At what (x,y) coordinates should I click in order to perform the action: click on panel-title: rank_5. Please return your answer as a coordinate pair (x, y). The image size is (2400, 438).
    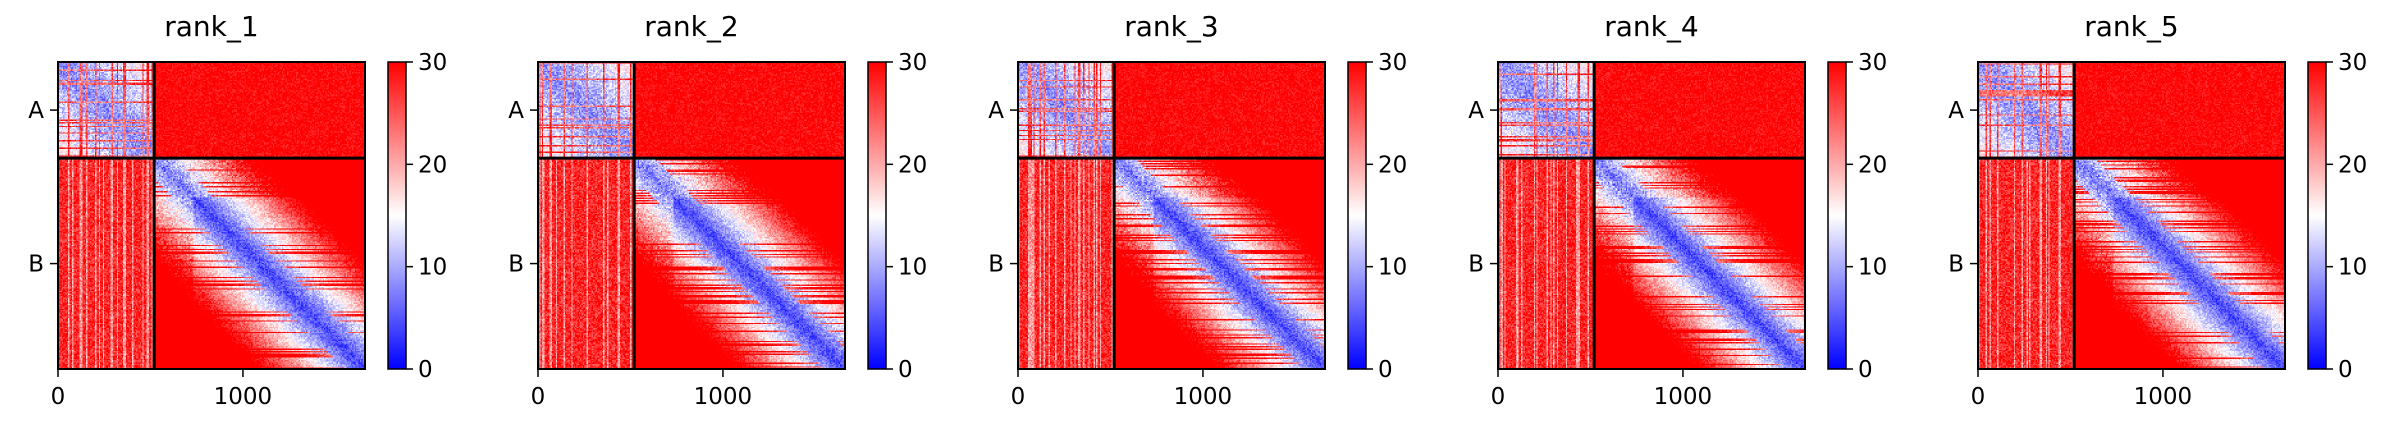
    Looking at the image, I should click on (2131, 26).